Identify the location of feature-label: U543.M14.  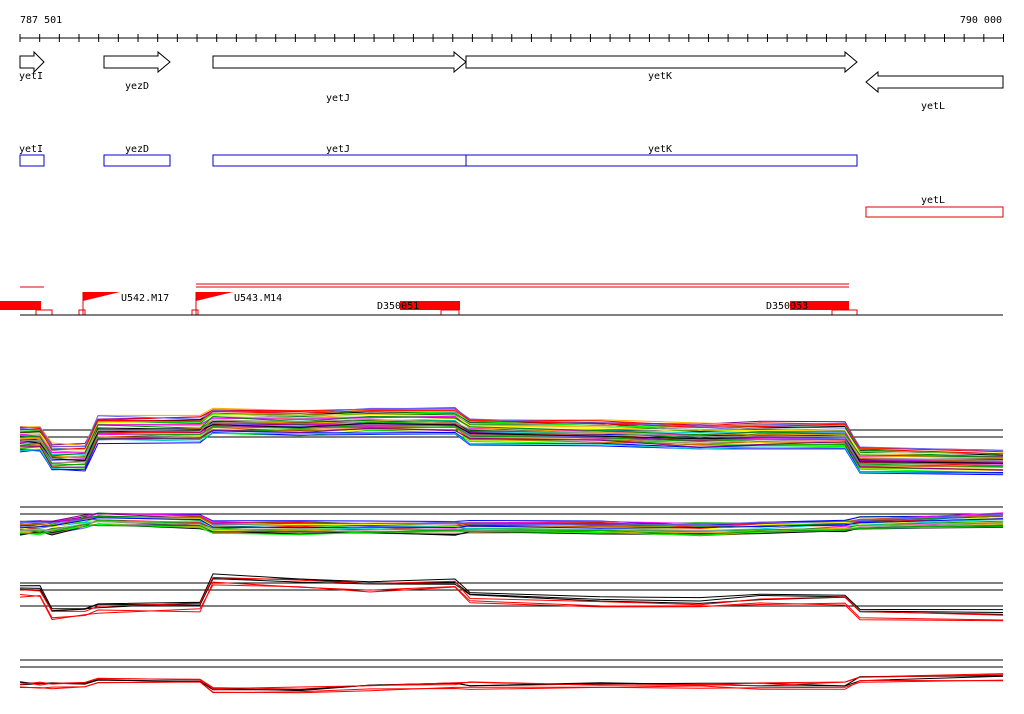
(258, 298).